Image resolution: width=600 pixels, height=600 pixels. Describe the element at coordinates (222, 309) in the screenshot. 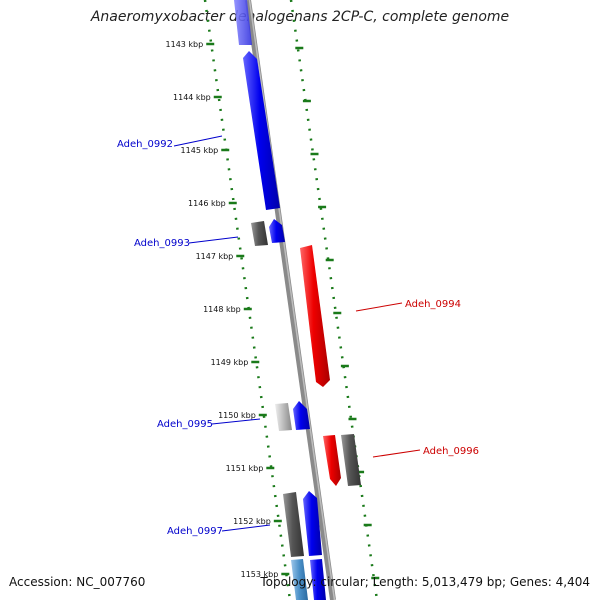

I see `tick-label: 1148 kbp` at that location.